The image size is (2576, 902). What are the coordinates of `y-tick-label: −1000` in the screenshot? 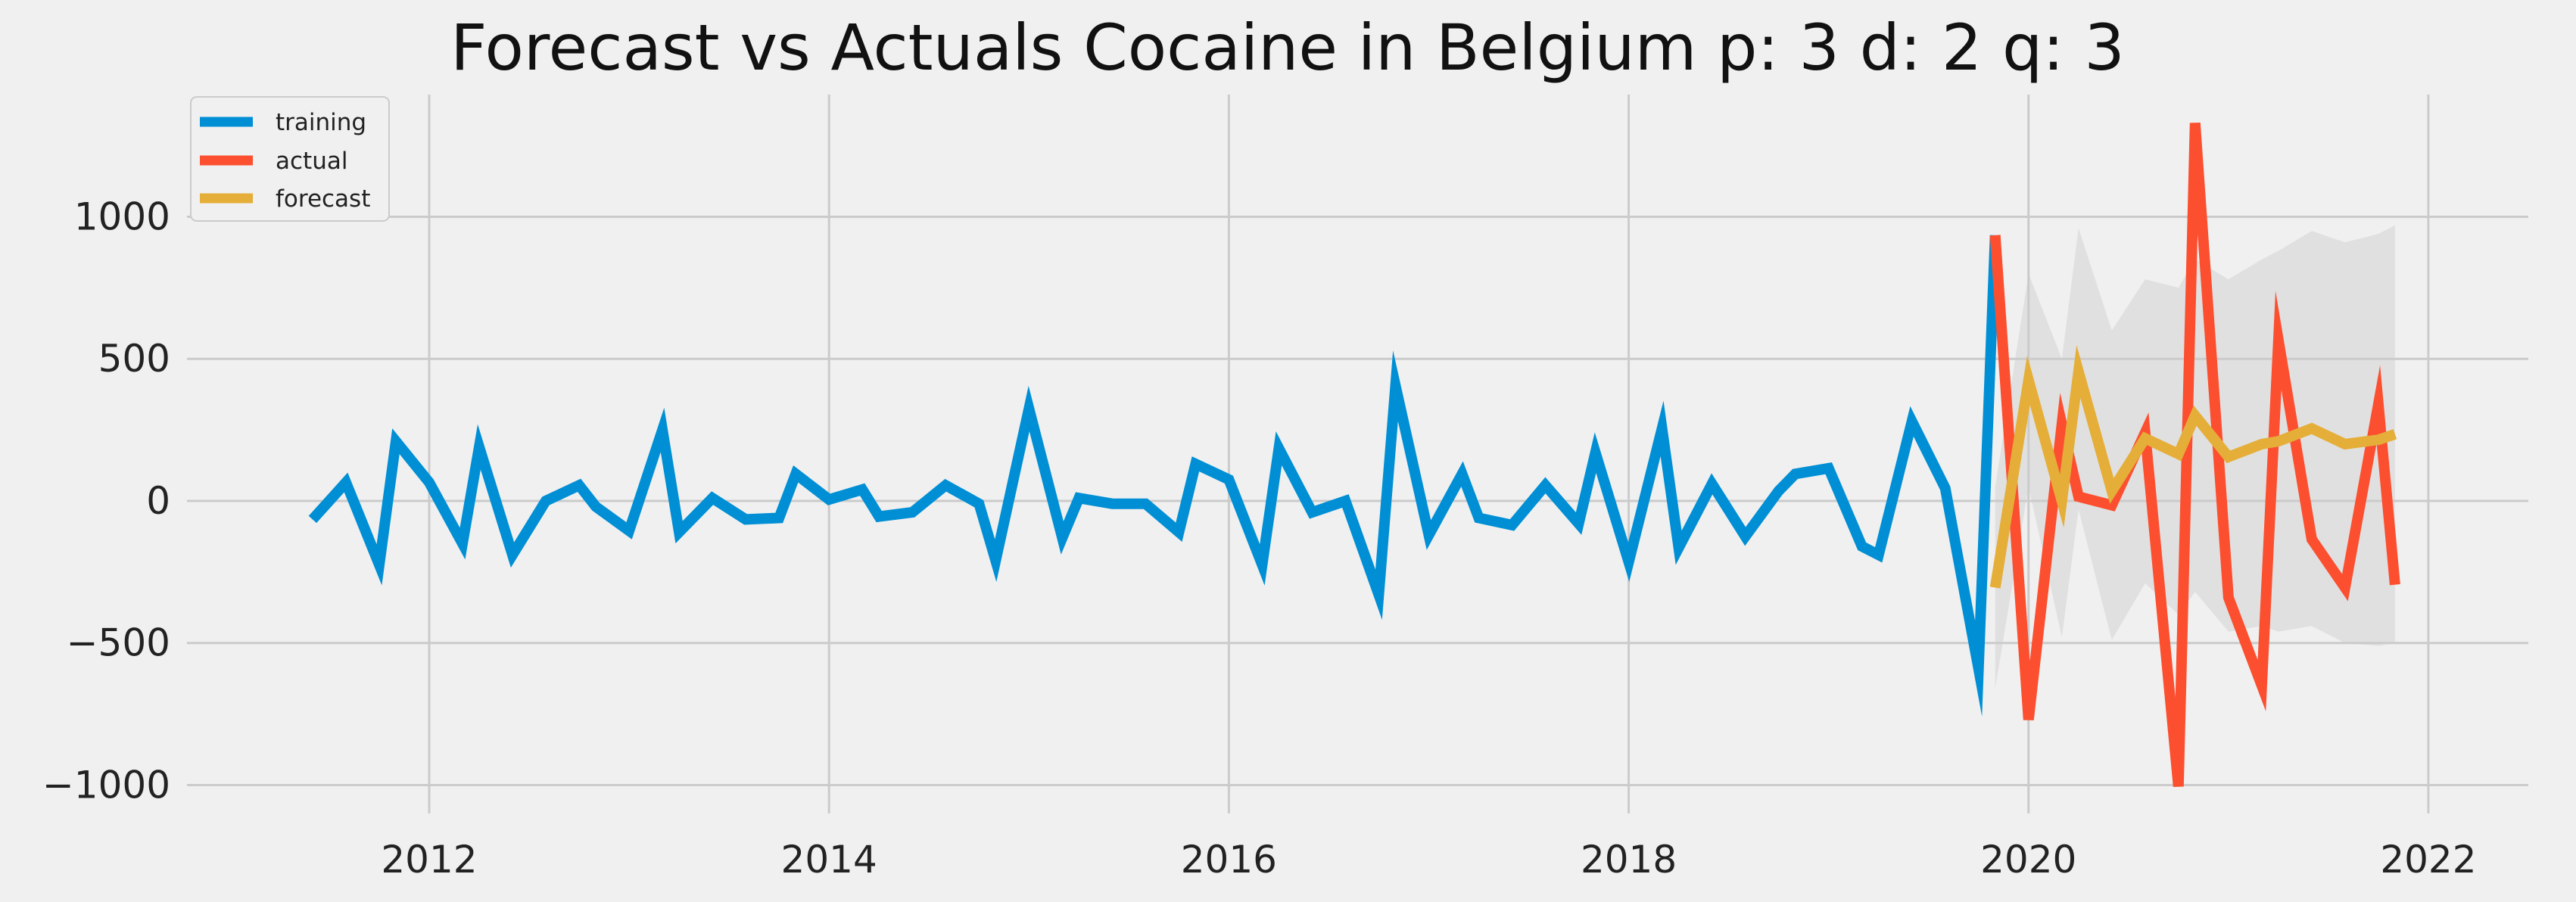 It's located at (106, 785).